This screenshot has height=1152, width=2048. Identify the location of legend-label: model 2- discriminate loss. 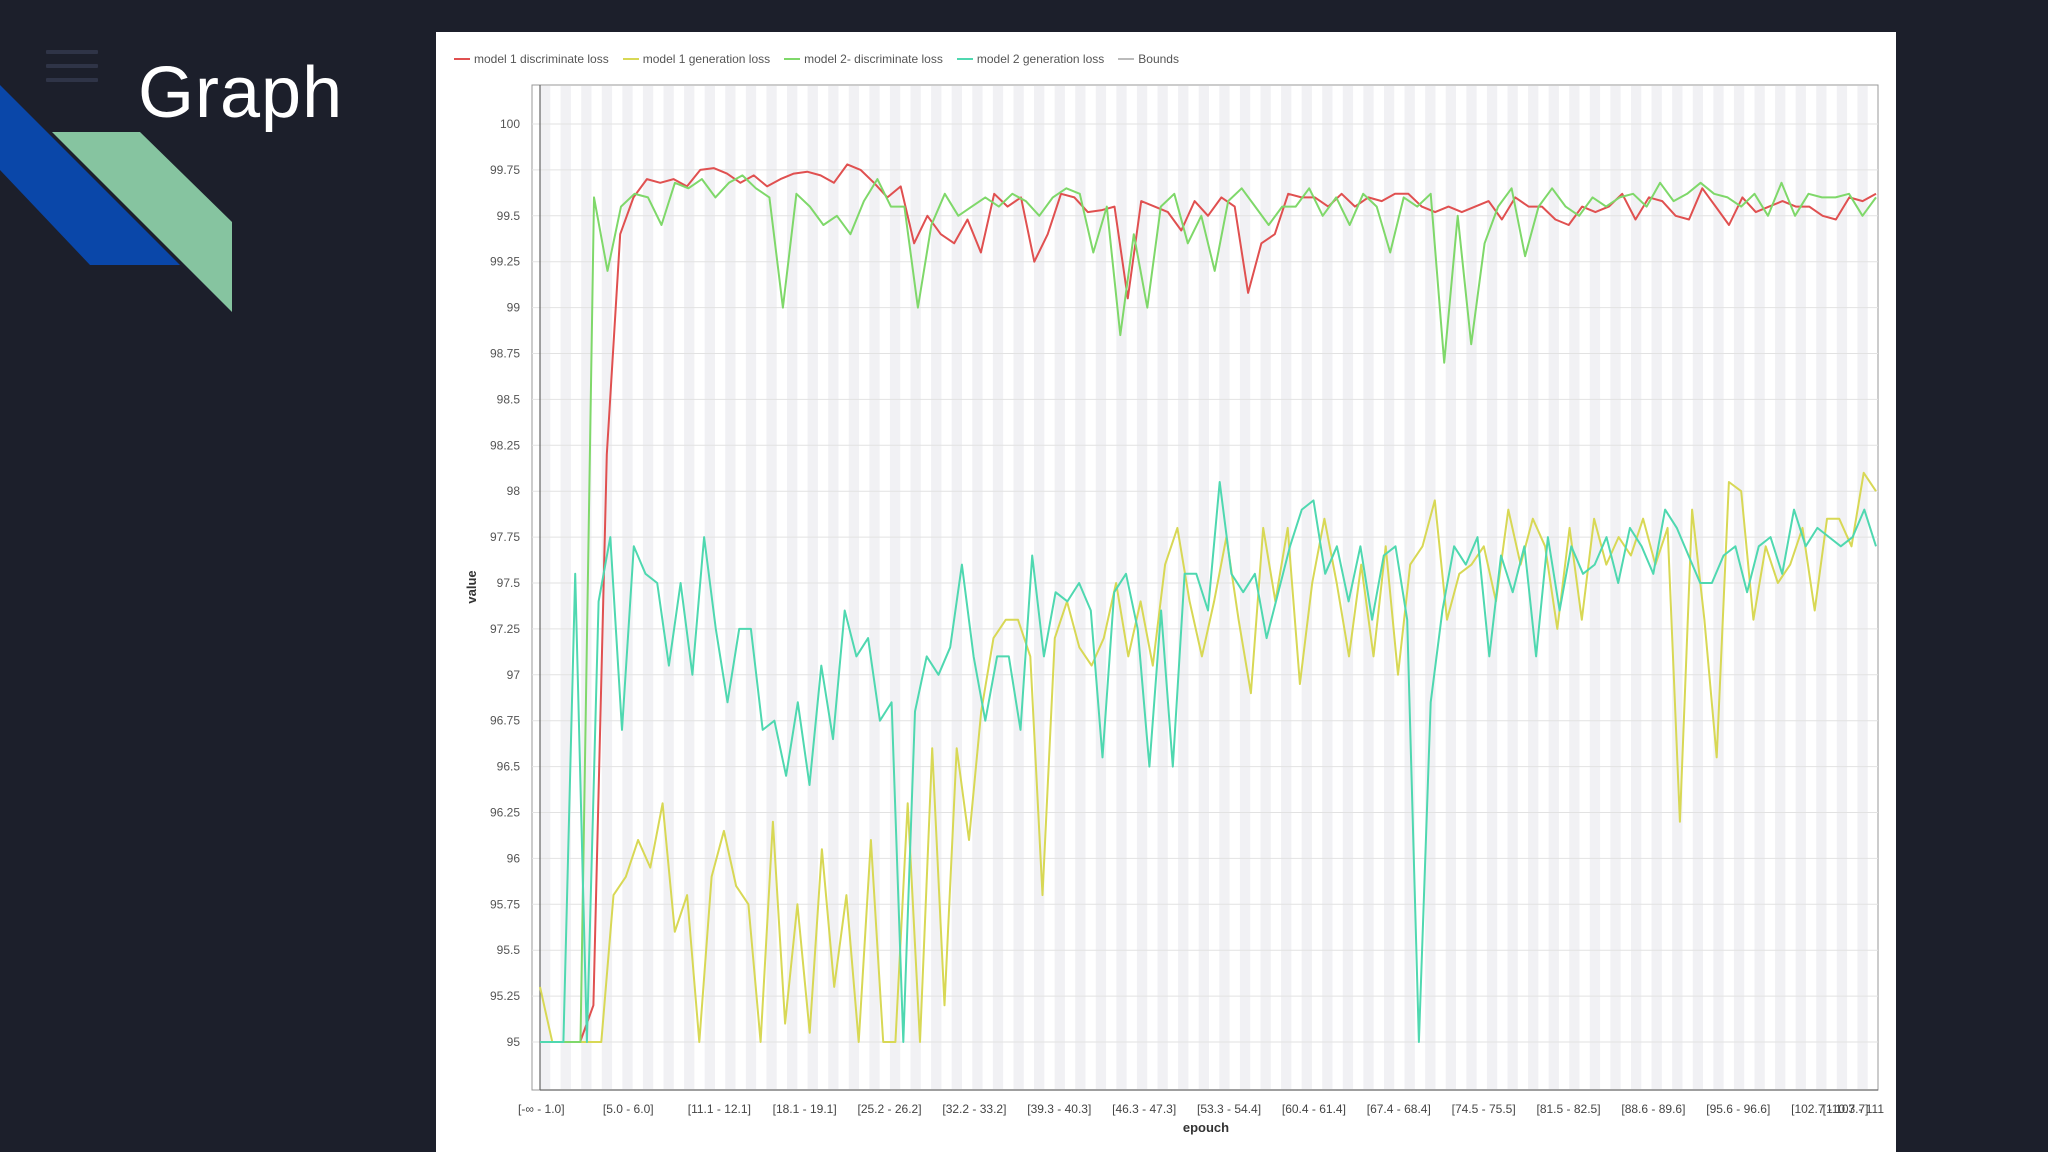
(873, 59).